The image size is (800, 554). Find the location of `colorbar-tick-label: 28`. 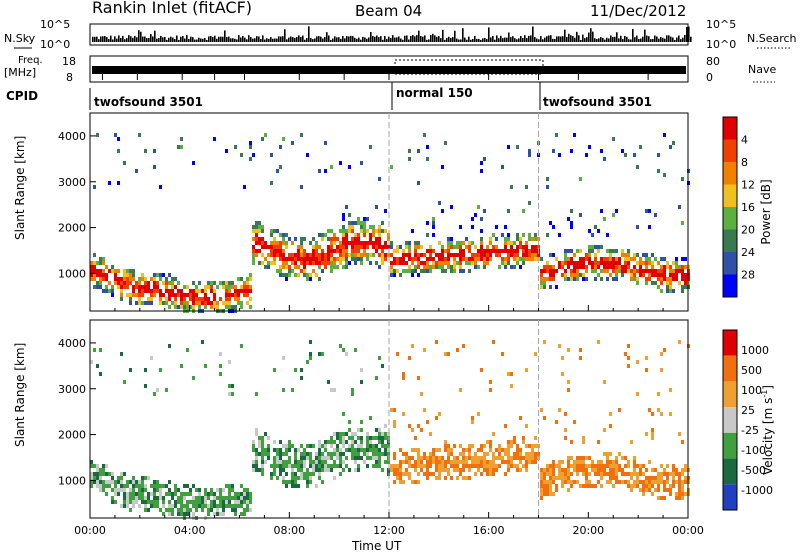

colorbar-tick-label: 28 is located at coordinates (748, 275).